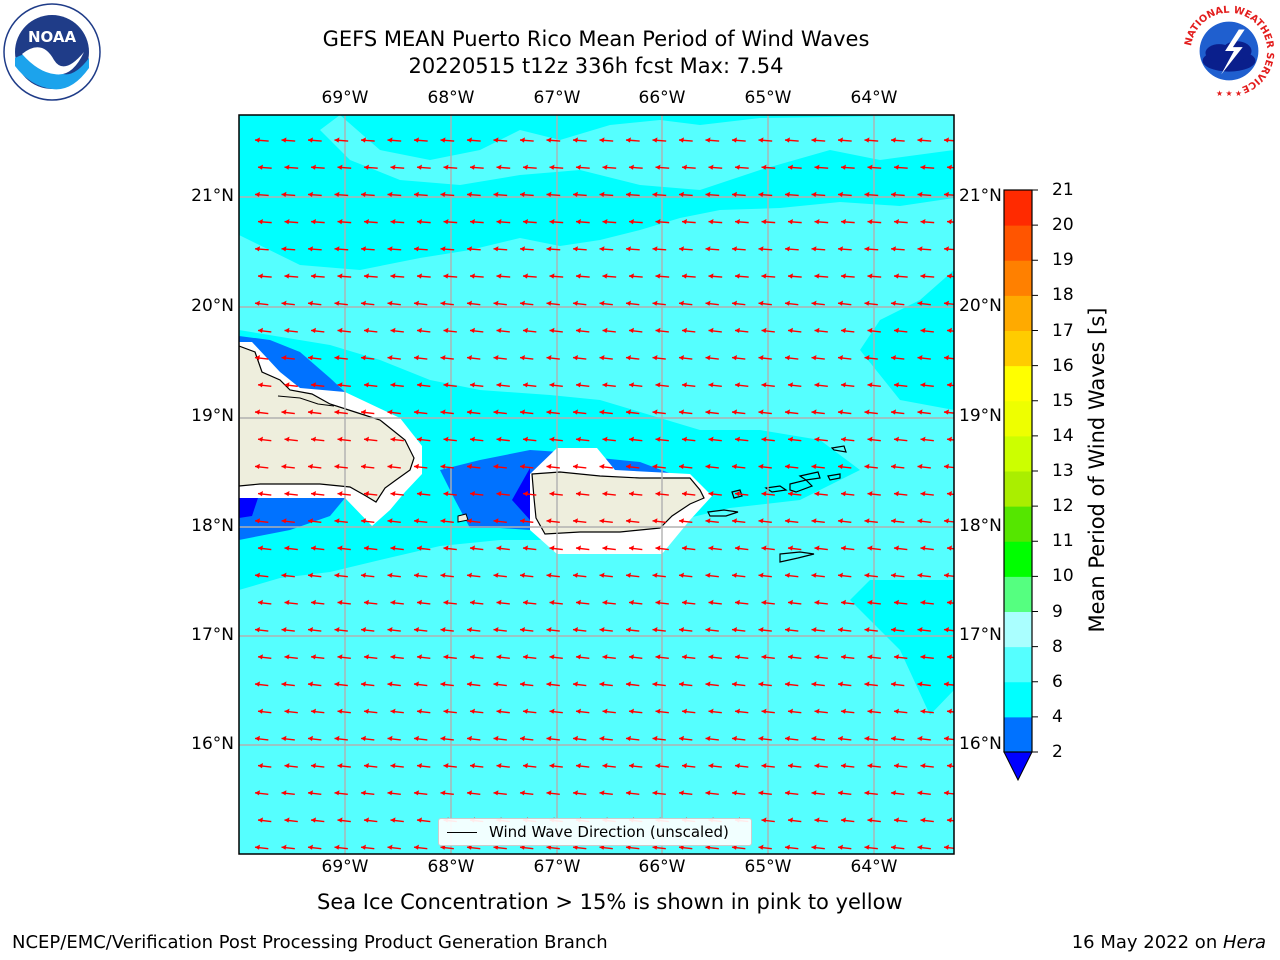 The image size is (1280, 960). I want to click on wave-period-2-4s-southwest, so click(292, 519).